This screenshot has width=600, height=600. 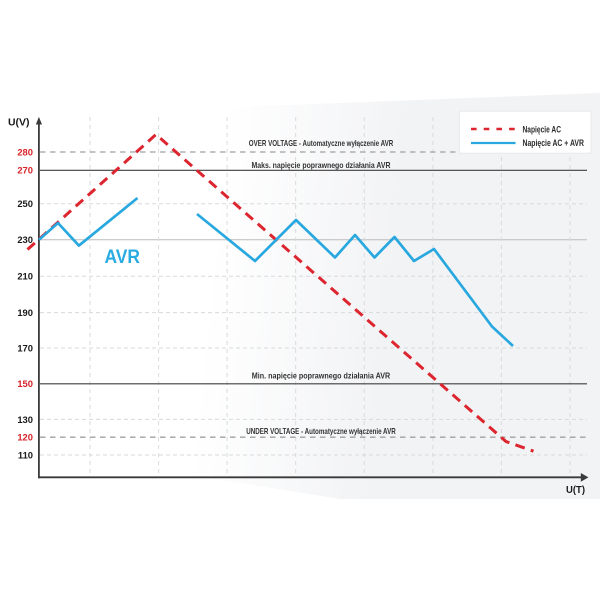 What do you see at coordinates (542, 130) in the screenshot?
I see `svg-text: Napięcie AC` at bounding box center [542, 130].